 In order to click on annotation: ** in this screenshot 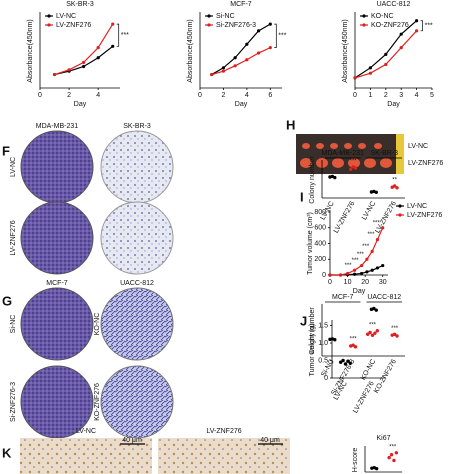, I will do `click(394, 181)`.